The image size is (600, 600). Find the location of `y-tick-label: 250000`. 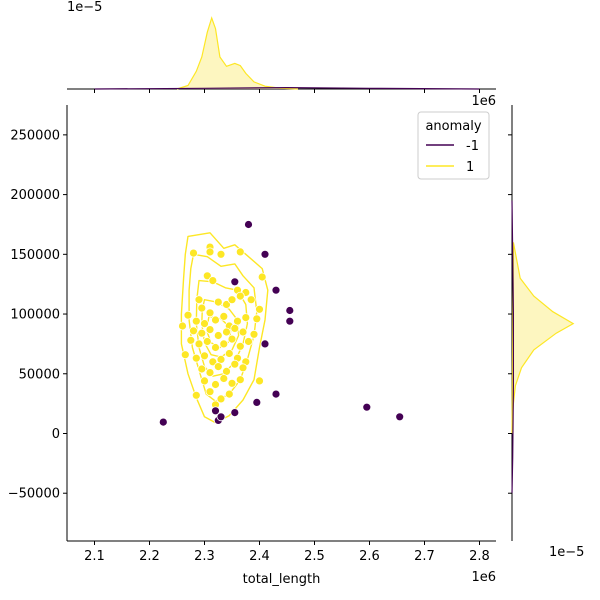

y-tick-label: 250000 is located at coordinates (35, 135).